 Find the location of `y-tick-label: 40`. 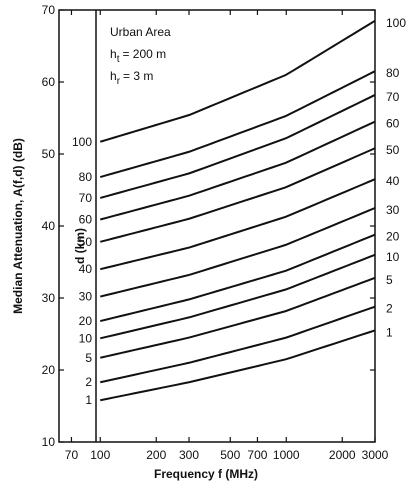

y-tick-label: 40 is located at coordinates (49, 226).